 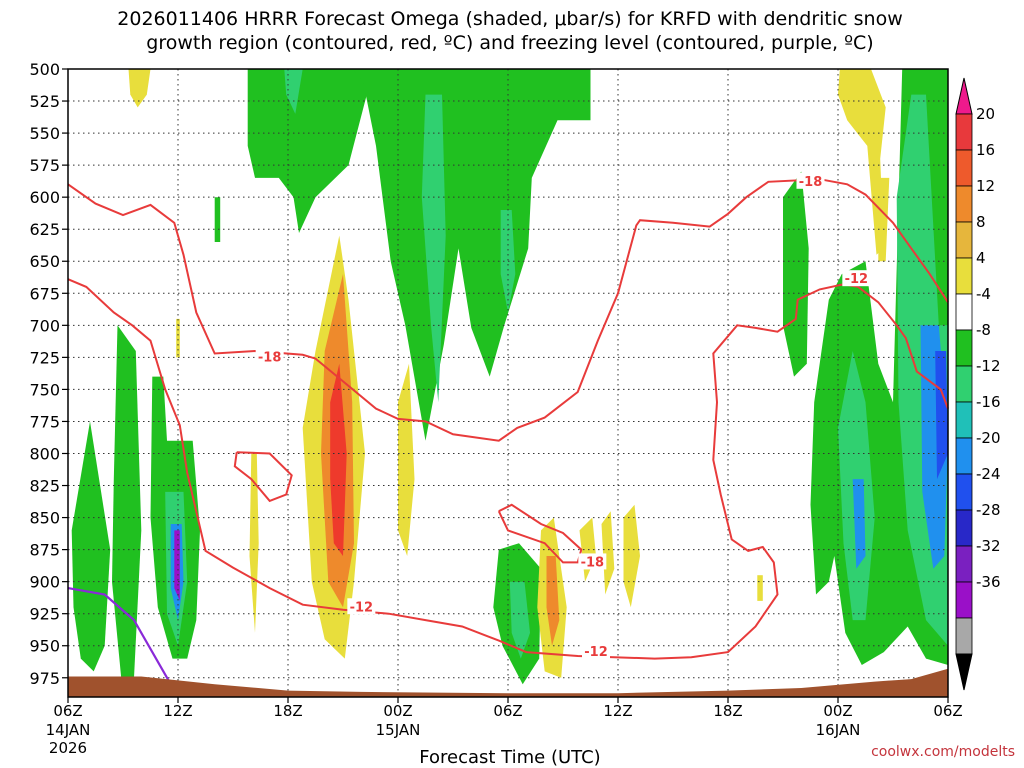 I want to click on y-tick-label-650: 650, so click(x=44, y=261).